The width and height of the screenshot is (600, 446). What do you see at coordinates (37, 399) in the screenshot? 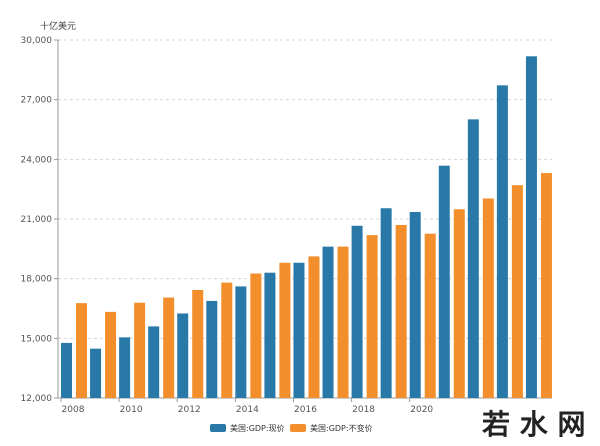
I see `y-tick-label: 12,000` at bounding box center [37, 399].